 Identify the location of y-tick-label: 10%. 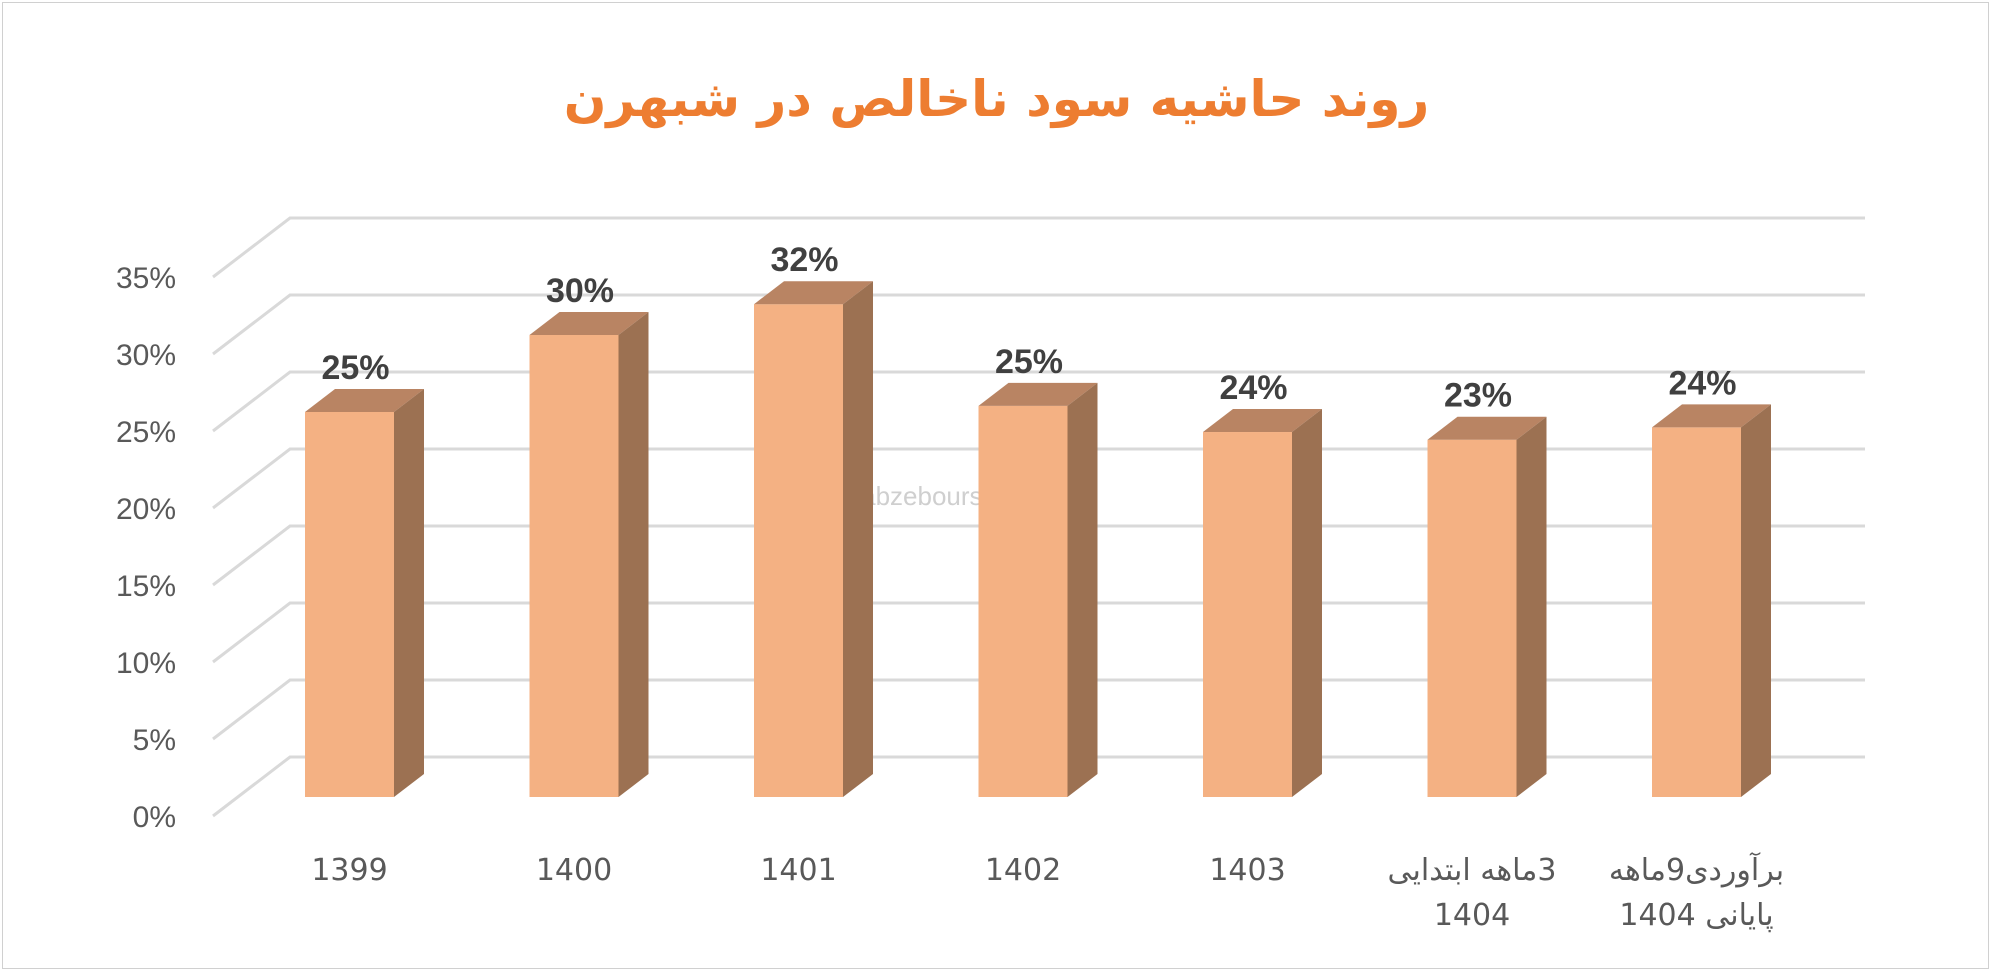
(146, 663).